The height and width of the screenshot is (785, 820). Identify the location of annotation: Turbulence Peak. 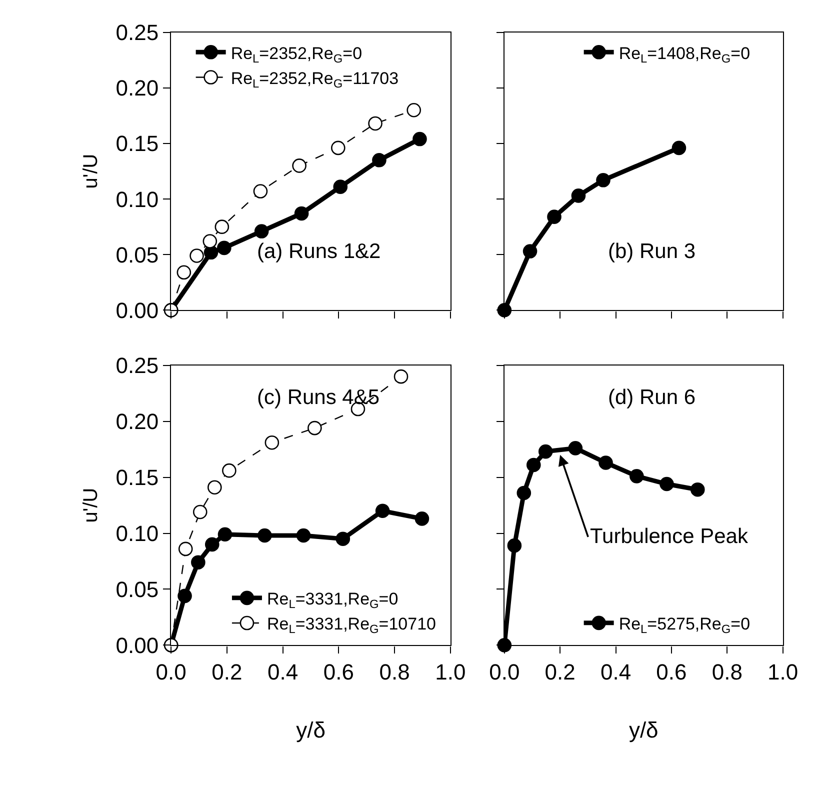
(669, 536).